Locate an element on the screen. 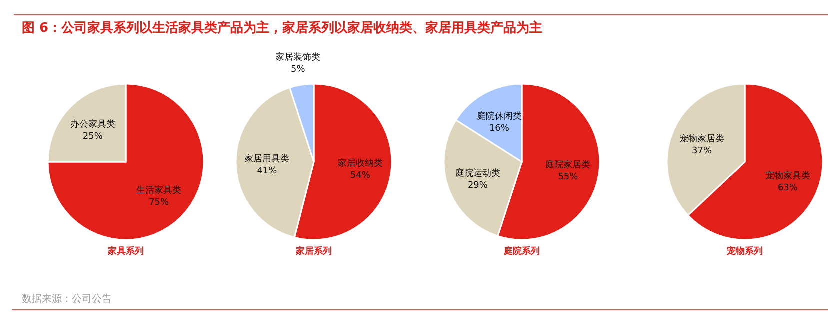 The height and width of the screenshot is (324, 828). text: 庭院系列 is located at coordinates (521, 251).